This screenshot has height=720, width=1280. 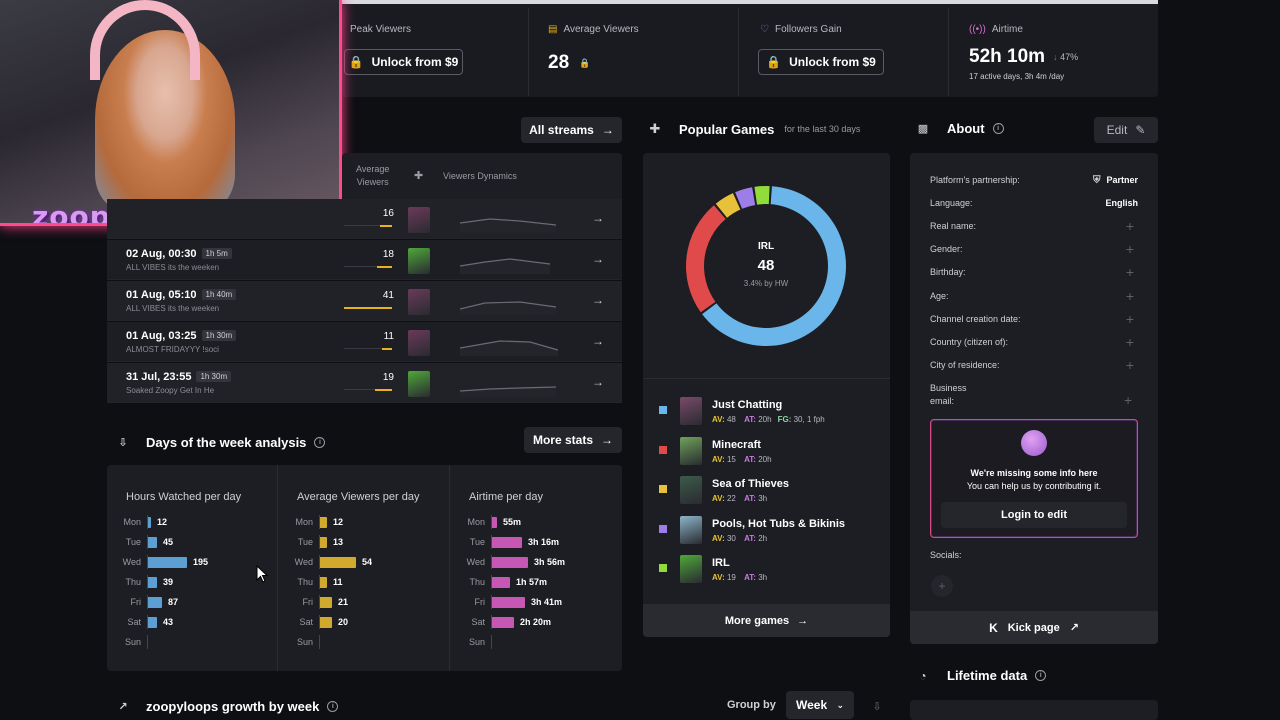 I want to click on add-business-email-icon: +, so click(x=1128, y=400).